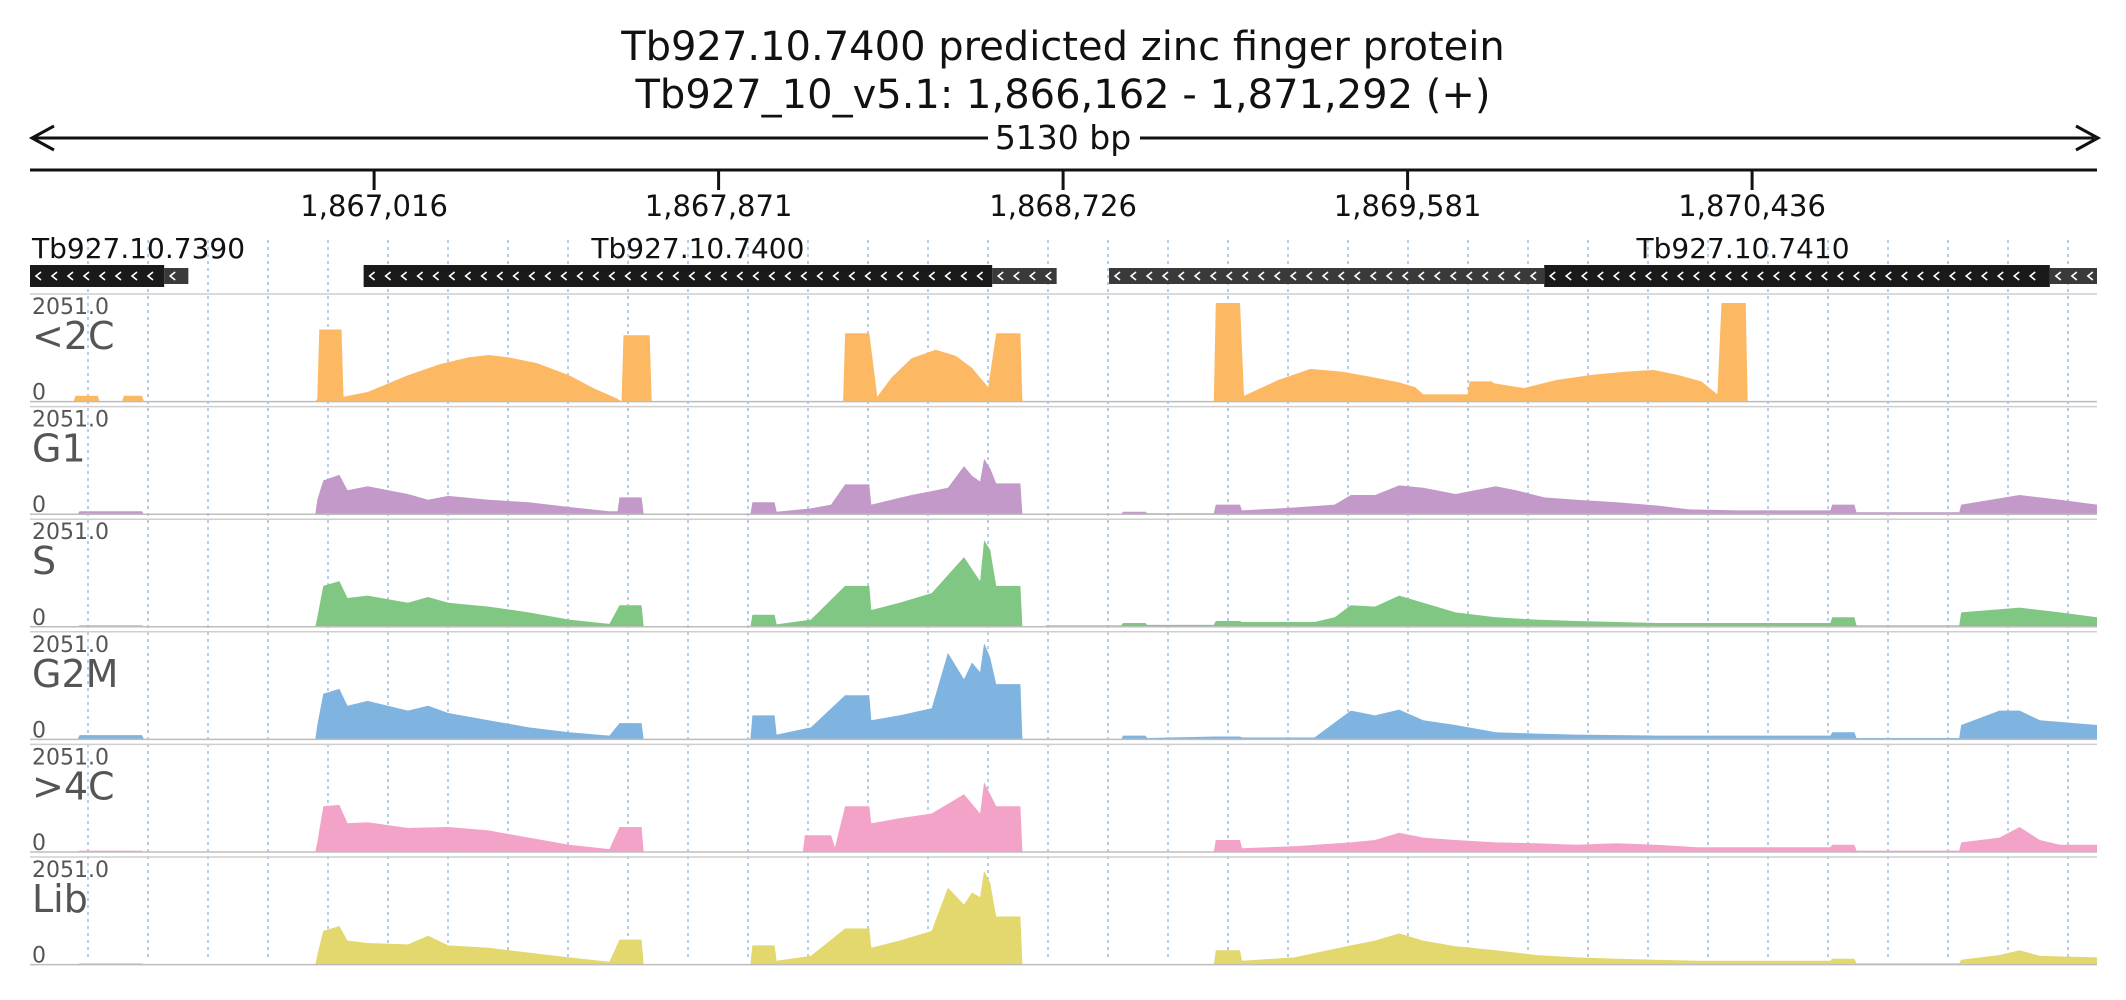  Describe the element at coordinates (1063, 349) in the screenshot. I see `track-1: 2051.0<2C 0` at that location.